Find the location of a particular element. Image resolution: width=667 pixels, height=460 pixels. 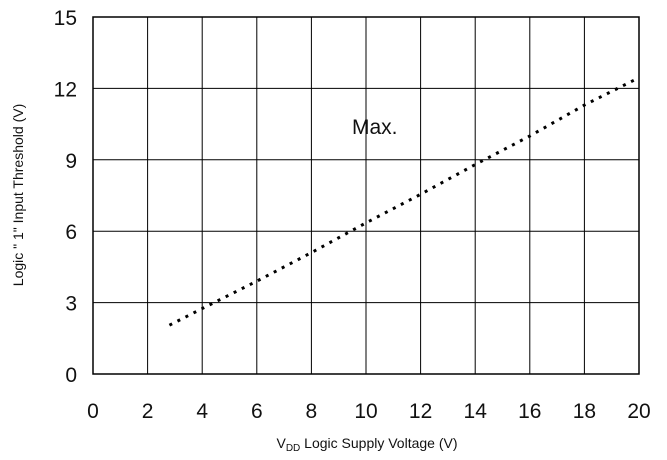

y-tick-label: 6 is located at coordinates (71, 232).